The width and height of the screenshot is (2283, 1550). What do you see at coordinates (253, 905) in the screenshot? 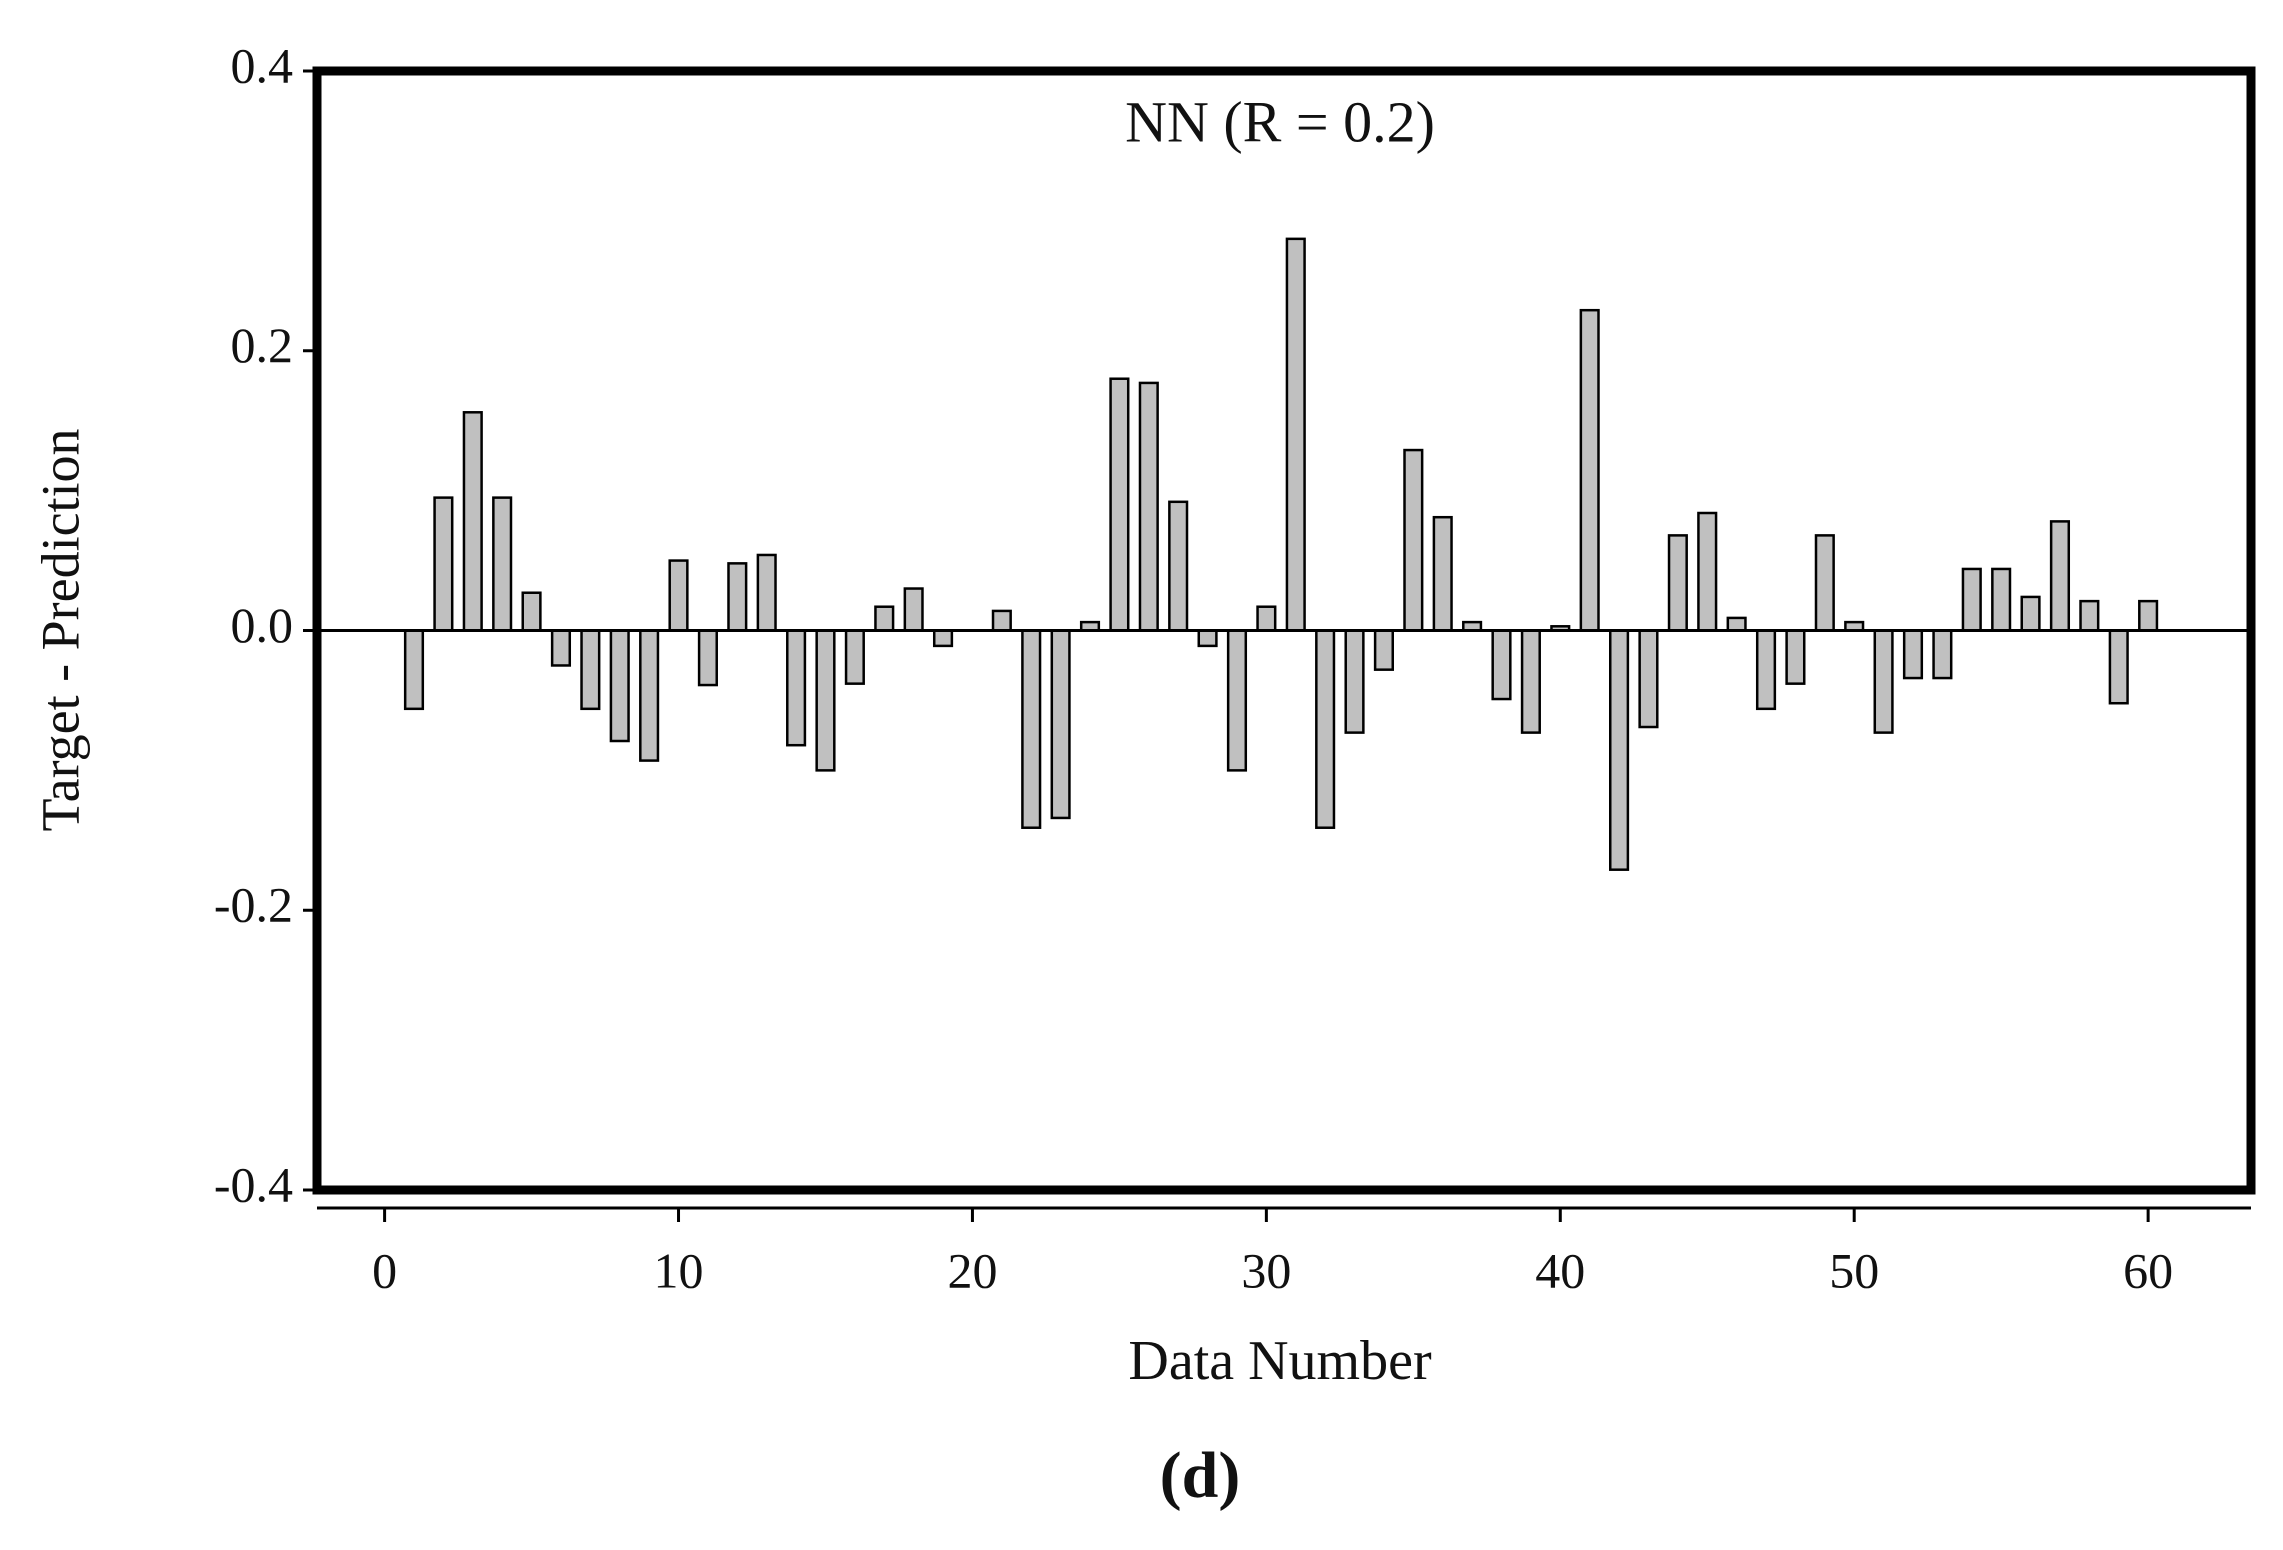
I see `y-tick-label: -0.2` at bounding box center [253, 905].